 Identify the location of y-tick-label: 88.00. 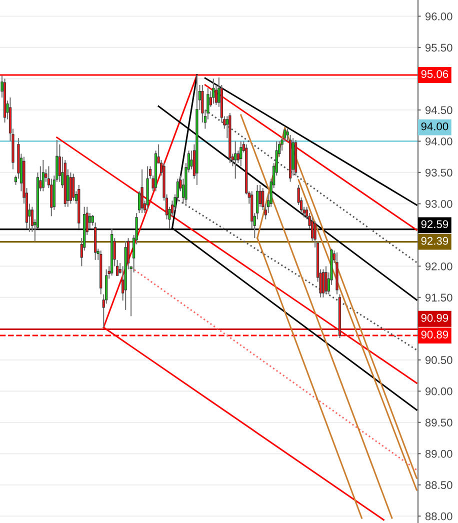
(438, 516).